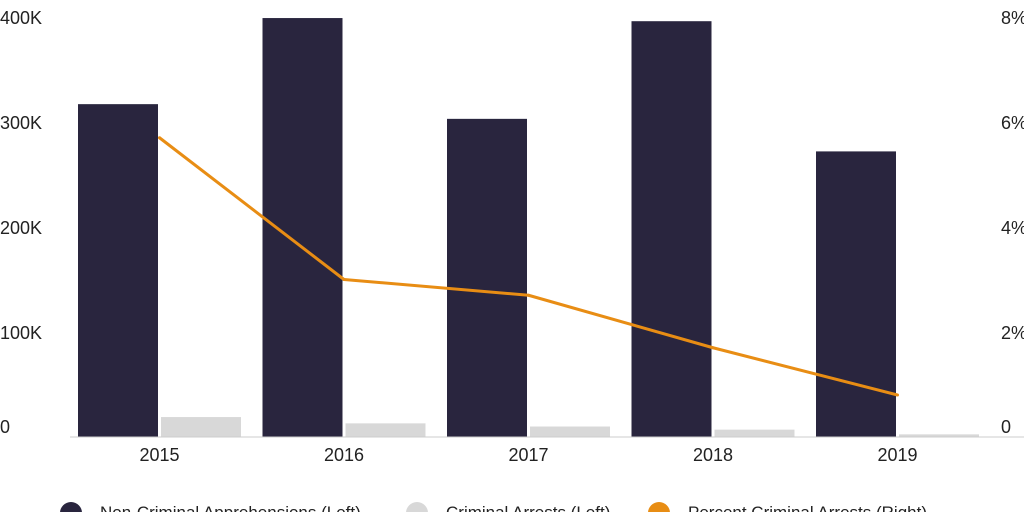 This screenshot has height=512, width=1024. I want to click on bar-non-criminal-2018, so click(671, 229).